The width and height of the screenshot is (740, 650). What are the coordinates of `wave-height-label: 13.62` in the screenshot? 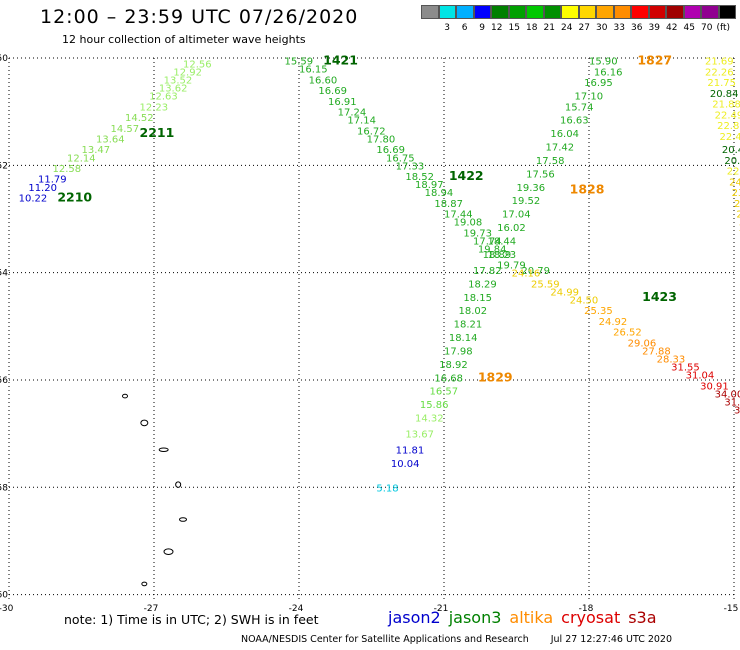 It's located at (173, 89).